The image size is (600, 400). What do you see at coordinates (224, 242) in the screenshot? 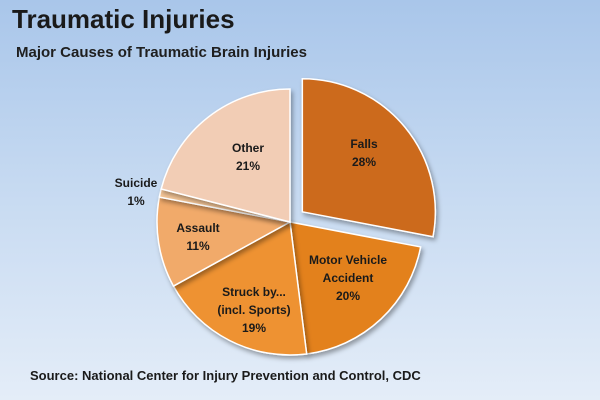
I see `pie-slice-assault` at bounding box center [224, 242].